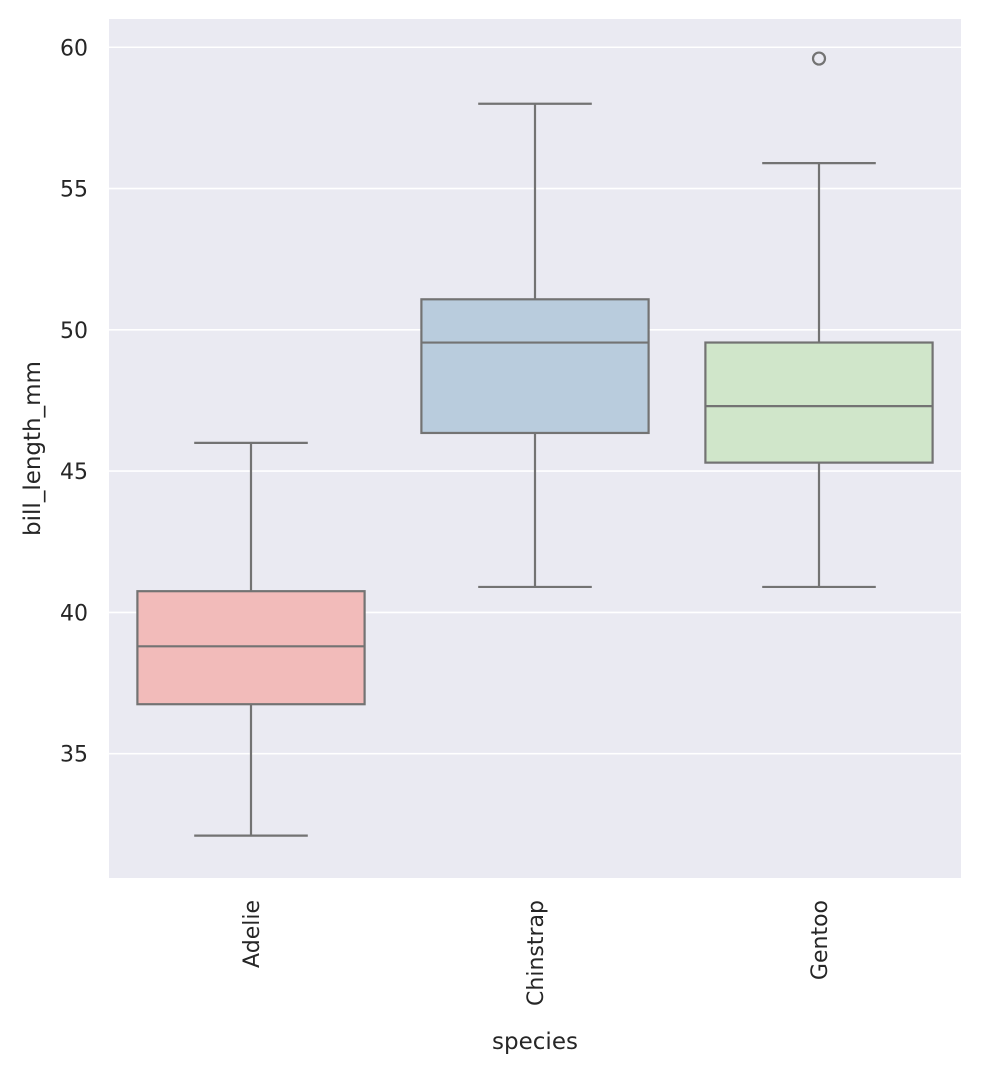  Describe the element at coordinates (820, 940) in the screenshot. I see `x-tick-label-gentoo: Gentoo` at that location.